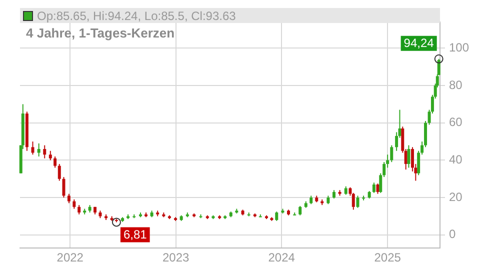 This screenshot has width=500, height=270. Describe the element at coordinates (456, 122) in the screenshot. I see `y-tick-label: 60` at that location.